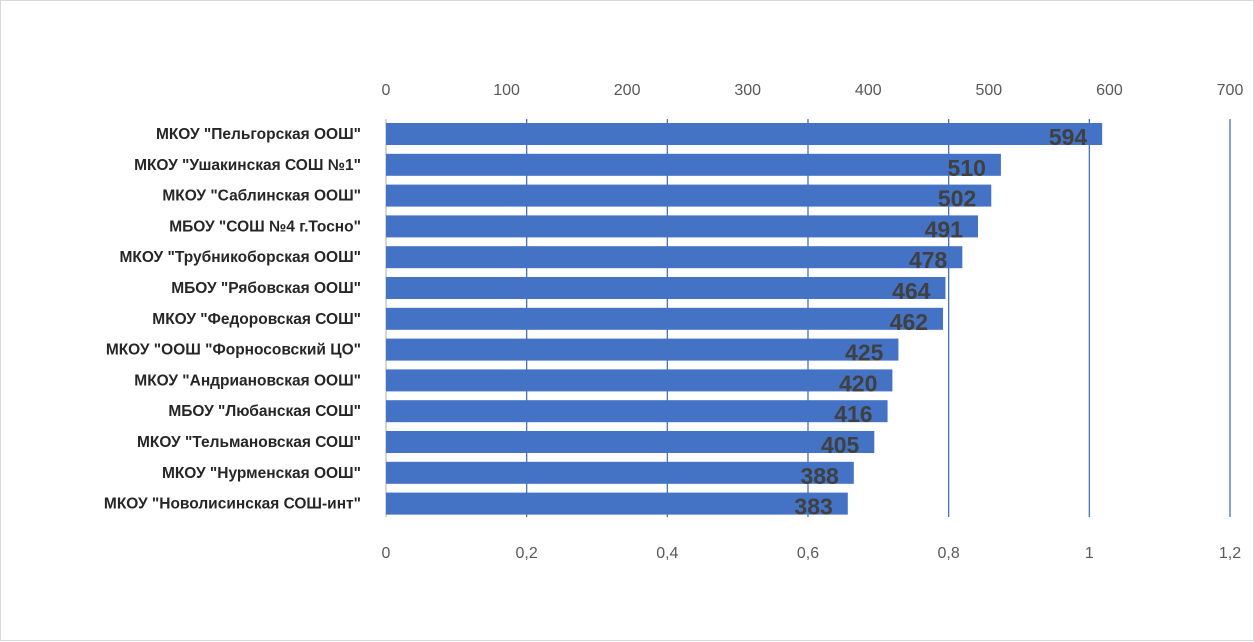 This screenshot has height=642, width=1254. Describe the element at coordinates (386, 553) in the screenshot. I see `bottom-axis-tick-label: 0` at that location.